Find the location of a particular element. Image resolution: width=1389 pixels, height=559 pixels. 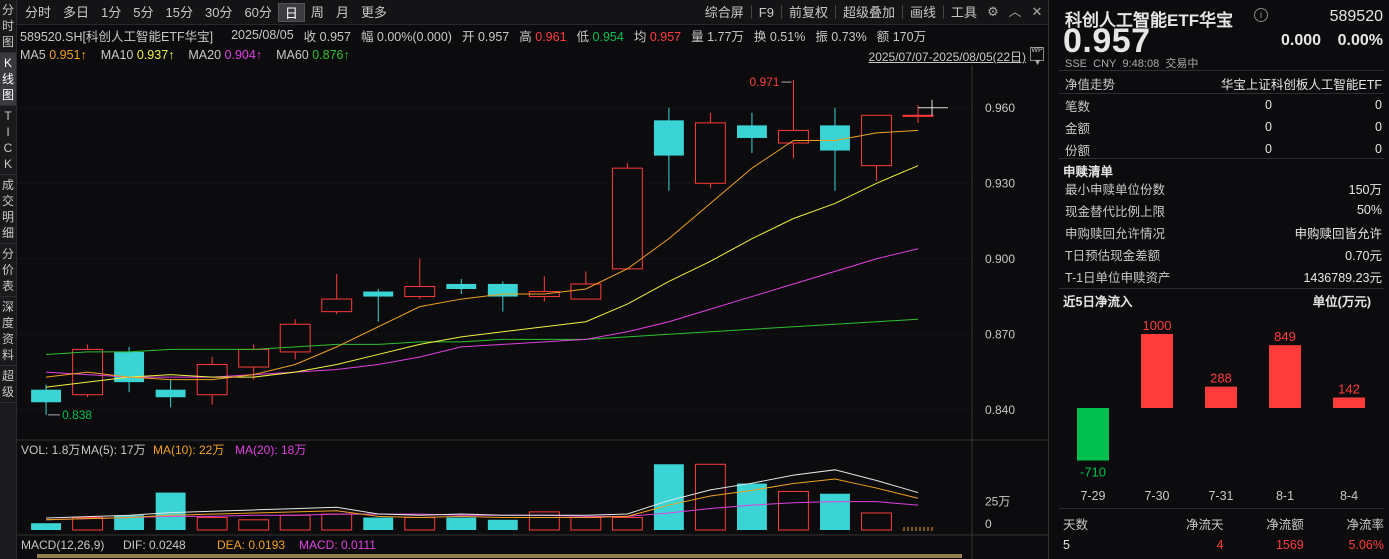

row-value: 申购赎回皆允许 is located at coordinates (1338, 233).